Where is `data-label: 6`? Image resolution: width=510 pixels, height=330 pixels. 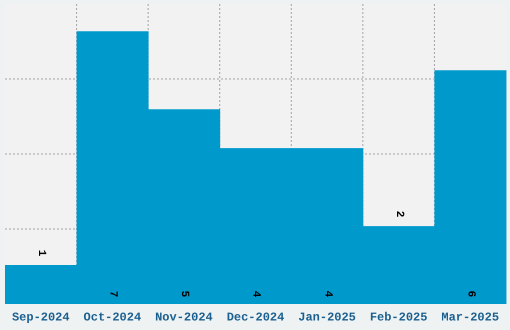 data-label: 6 is located at coordinates (470, 294).